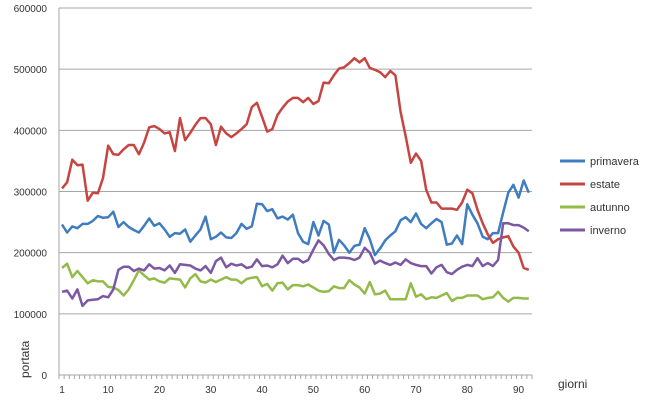 Image resolution: width=670 pixels, height=420 pixels. I want to click on x-tick-label: 40, so click(263, 390).